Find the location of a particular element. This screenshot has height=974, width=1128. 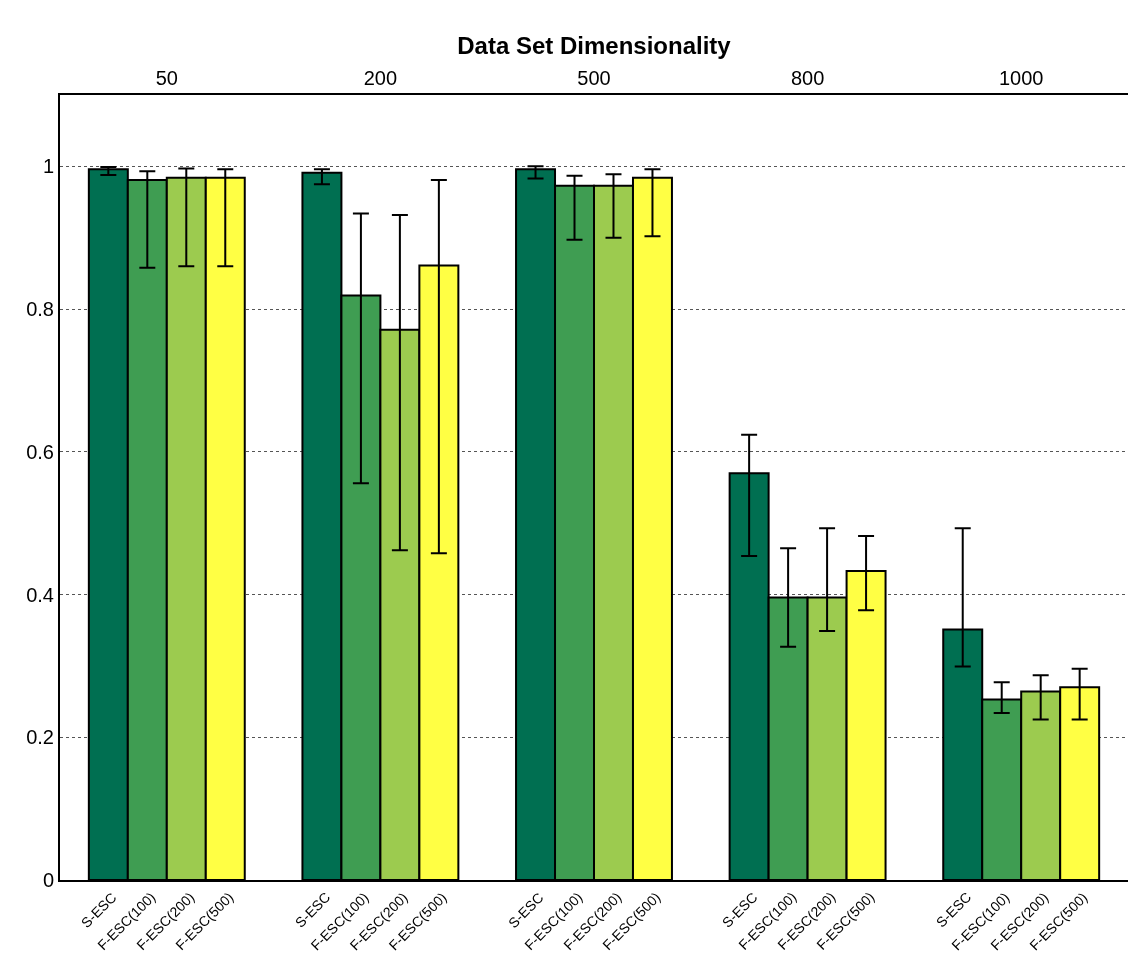

x-axis-title: Data Set Dimensionality is located at coordinates (594, 45).